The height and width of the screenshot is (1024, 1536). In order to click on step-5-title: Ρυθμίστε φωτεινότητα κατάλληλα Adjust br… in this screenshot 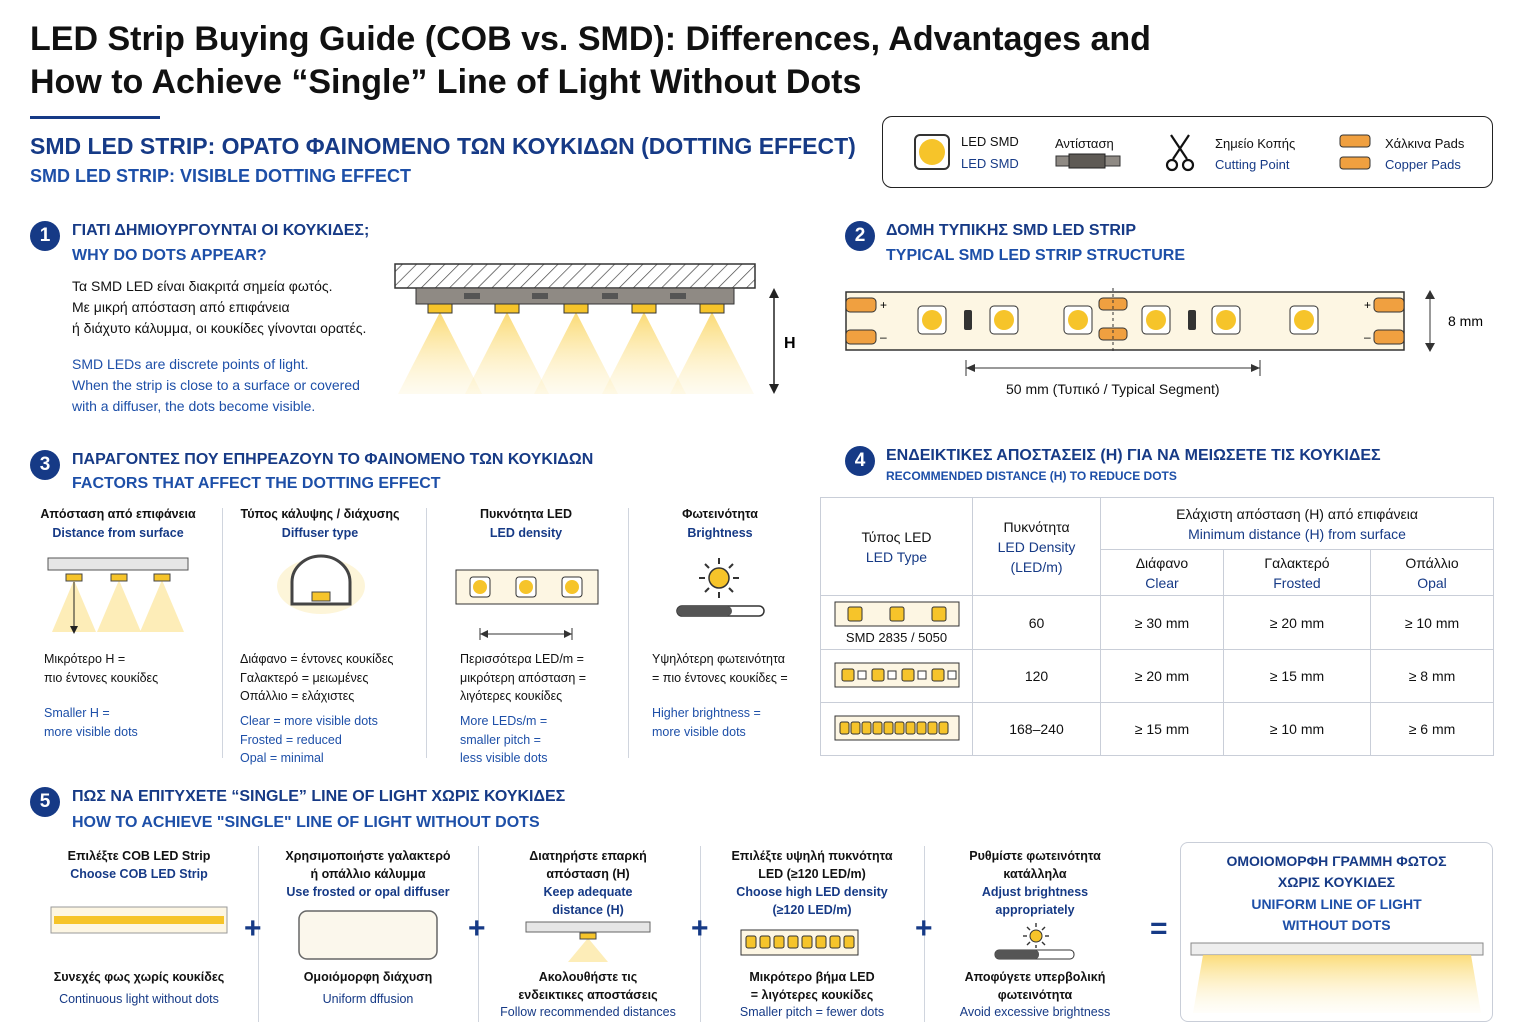, I will do `click(1035, 883)`.